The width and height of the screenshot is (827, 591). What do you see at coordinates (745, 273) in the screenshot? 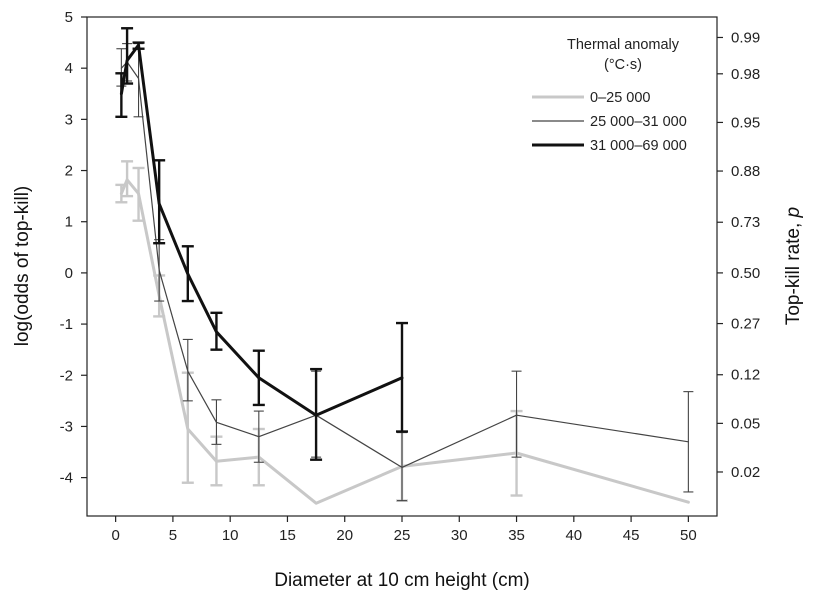
I see `y2-tick-label: 0.50` at bounding box center [745, 273].